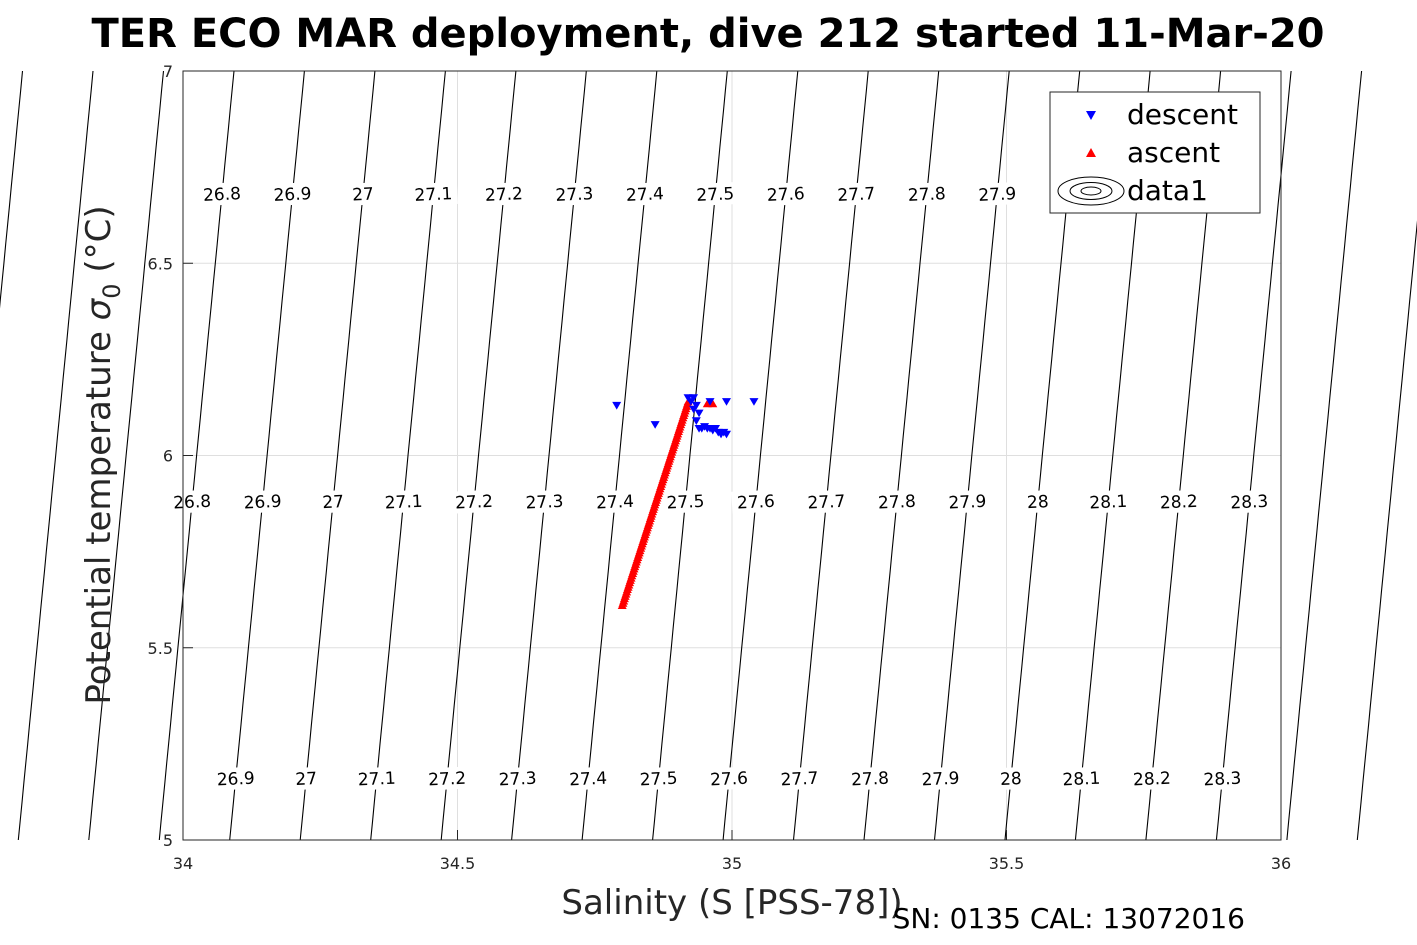 The image size is (1417, 945). I want to click on y-tick-label: 5, so click(168, 840).